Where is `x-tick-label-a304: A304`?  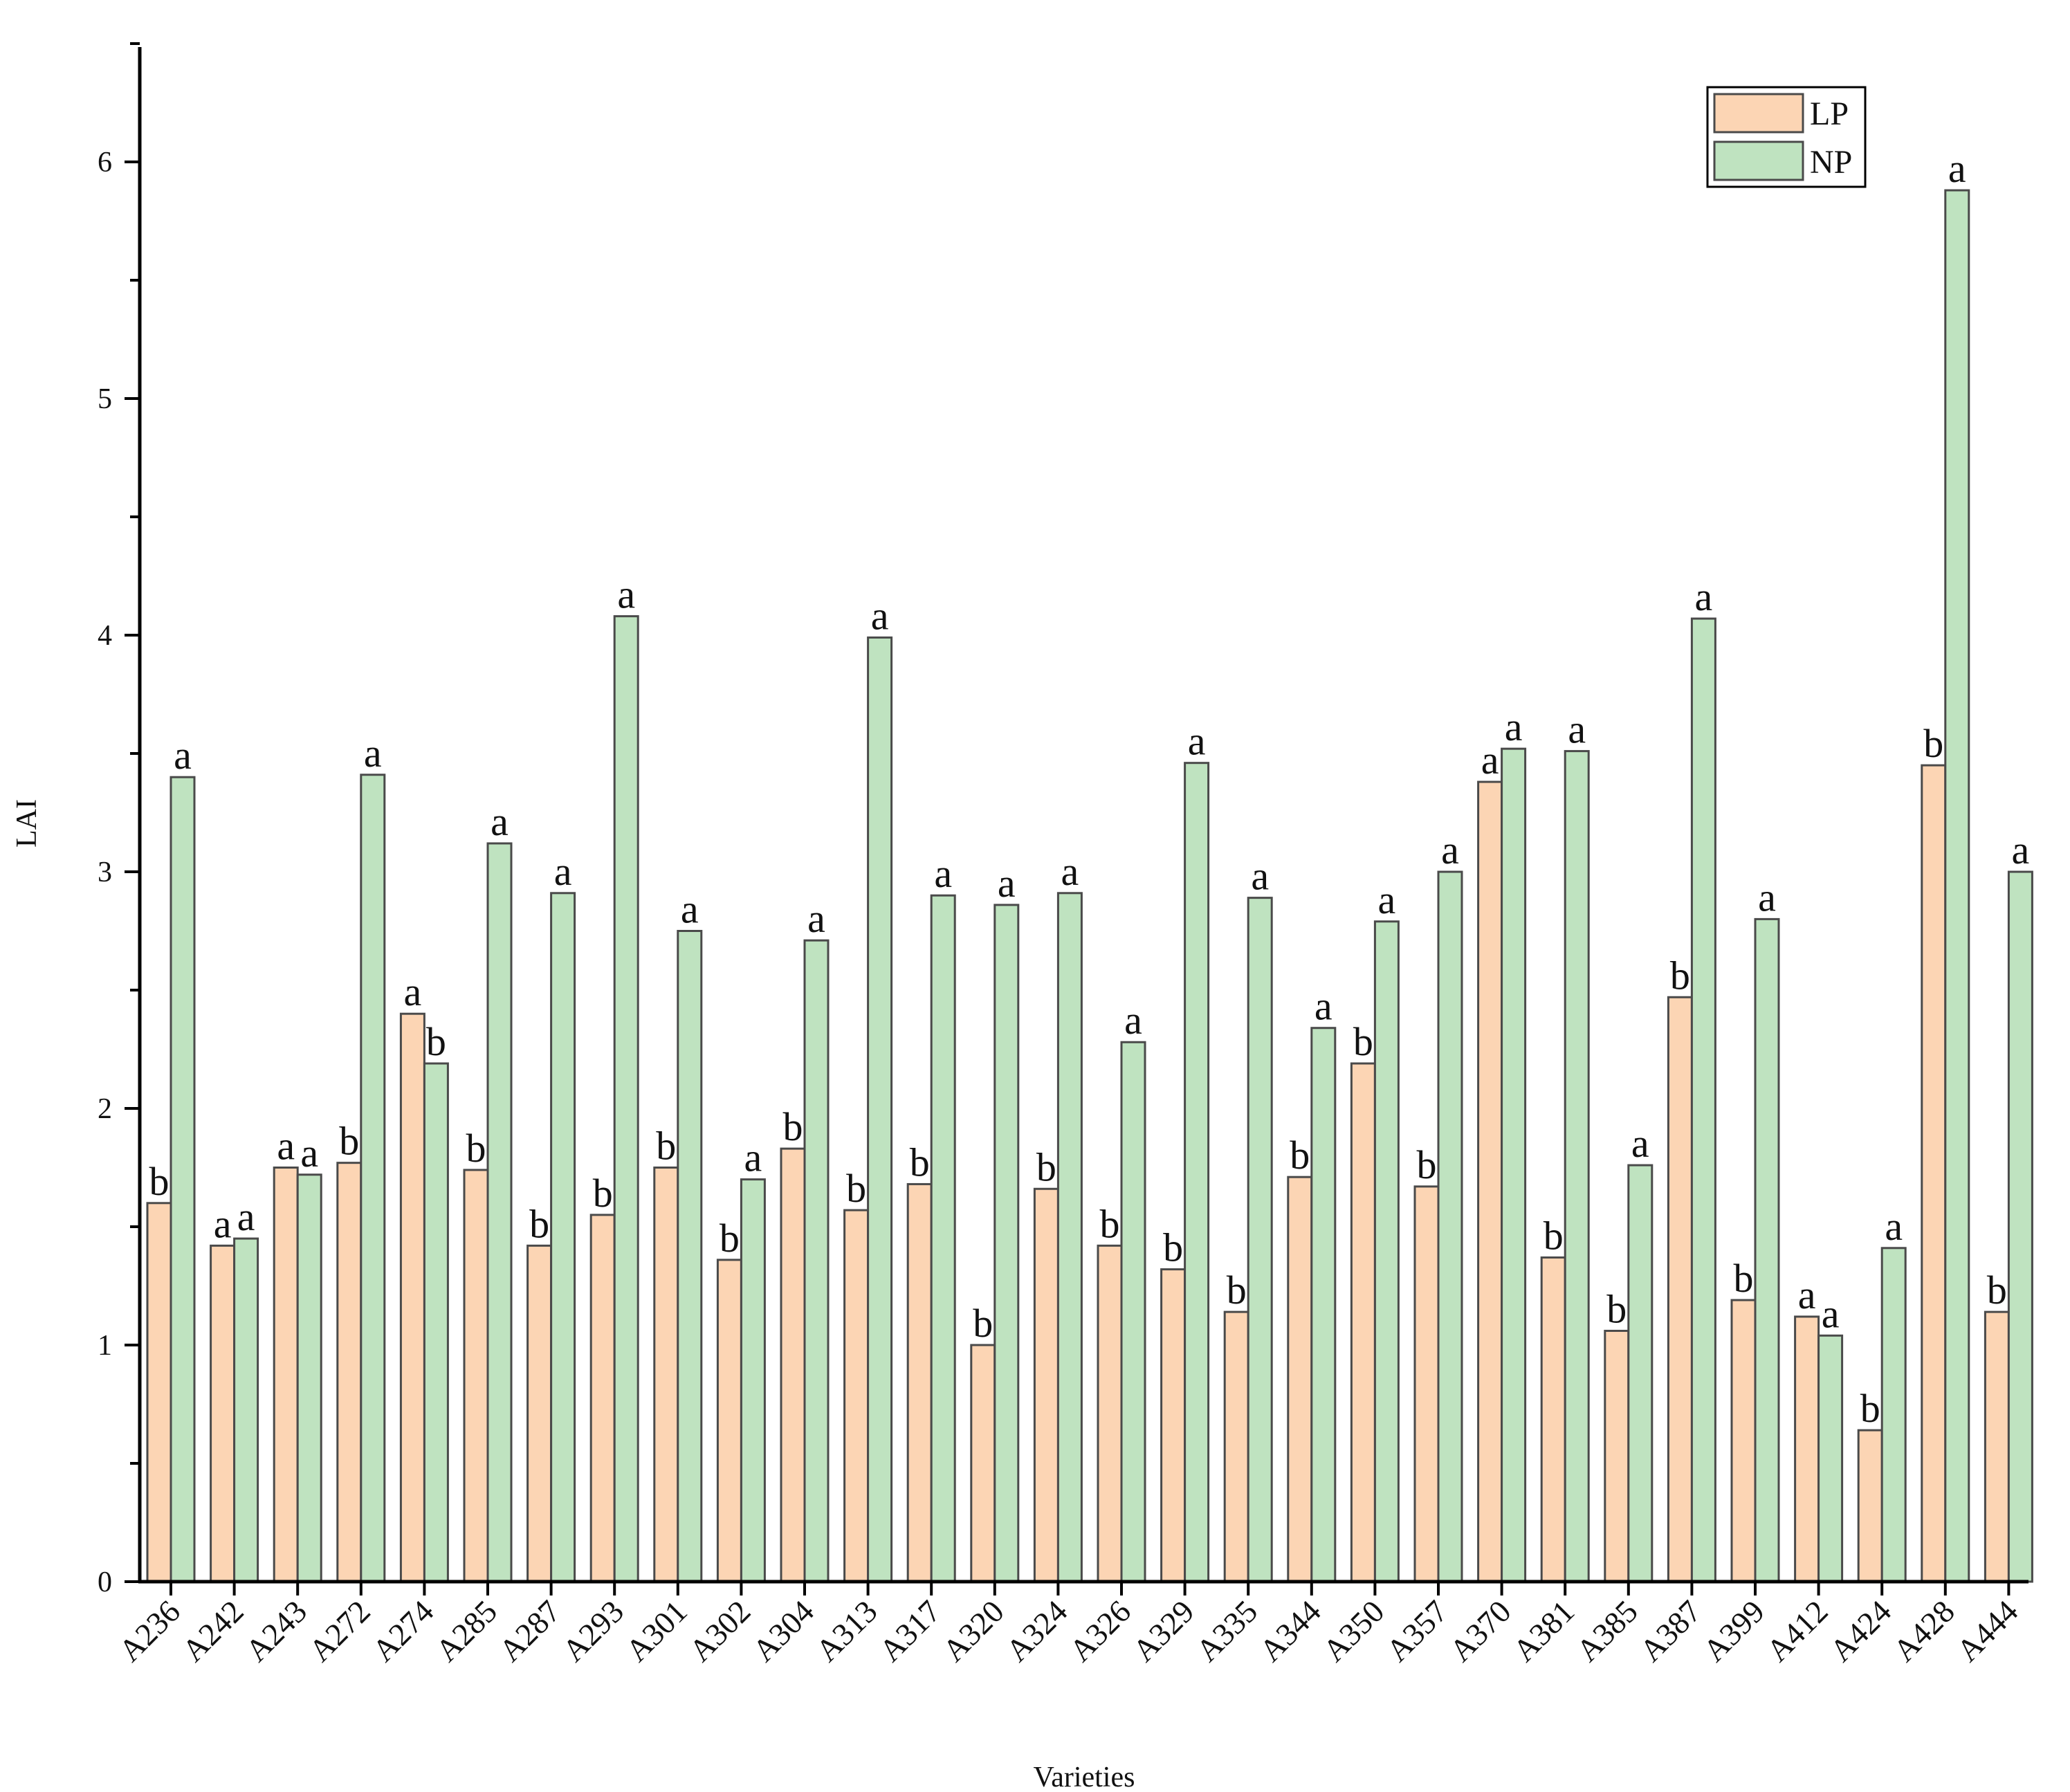
x-tick-label-a304: A304 is located at coordinates (784, 1630).